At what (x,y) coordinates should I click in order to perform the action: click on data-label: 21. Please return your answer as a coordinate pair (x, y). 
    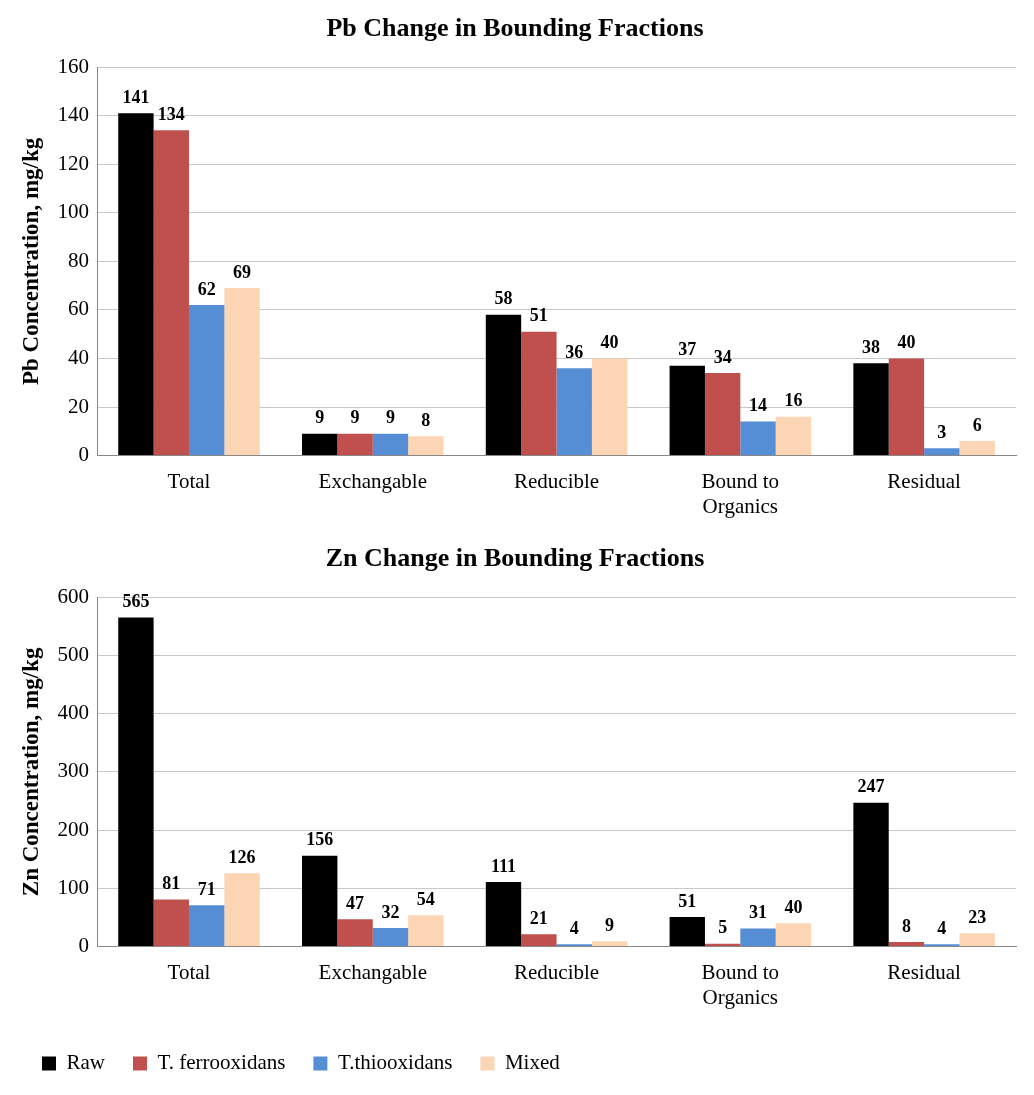
    Looking at the image, I should click on (538, 918).